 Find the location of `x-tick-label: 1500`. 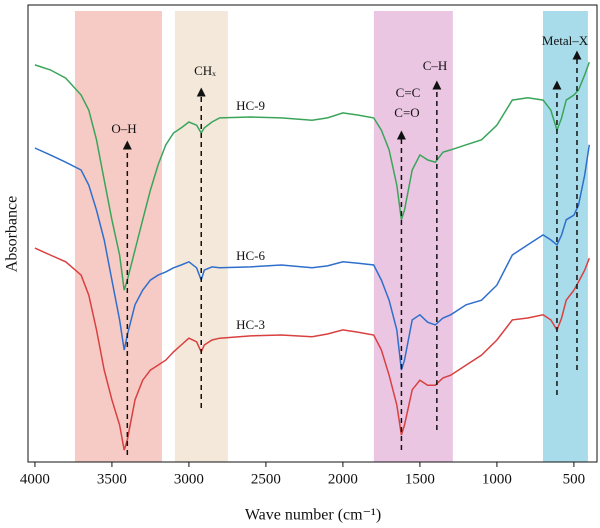

x-tick-label: 1500 is located at coordinates (420, 479).